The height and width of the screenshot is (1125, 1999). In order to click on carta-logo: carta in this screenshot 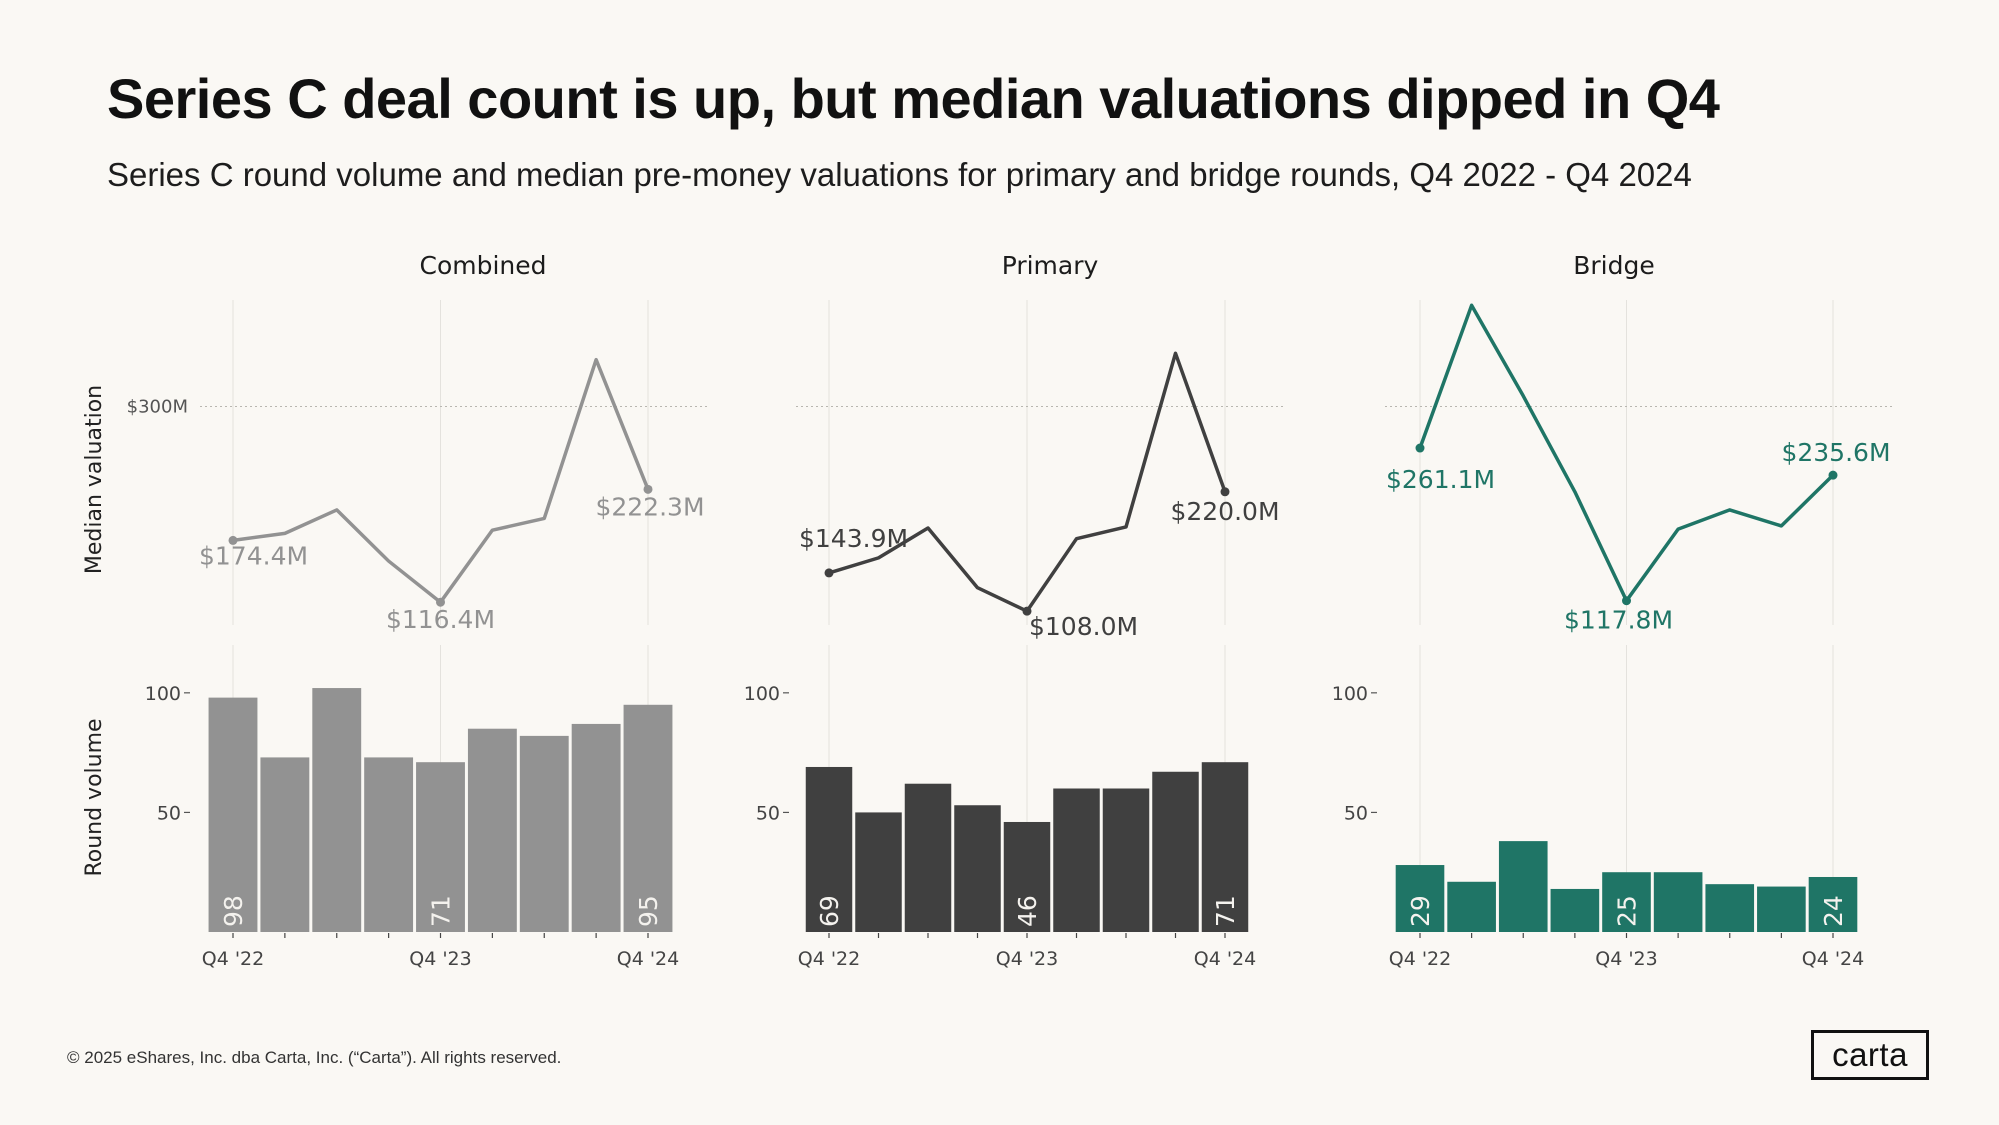, I will do `click(1870, 1055)`.